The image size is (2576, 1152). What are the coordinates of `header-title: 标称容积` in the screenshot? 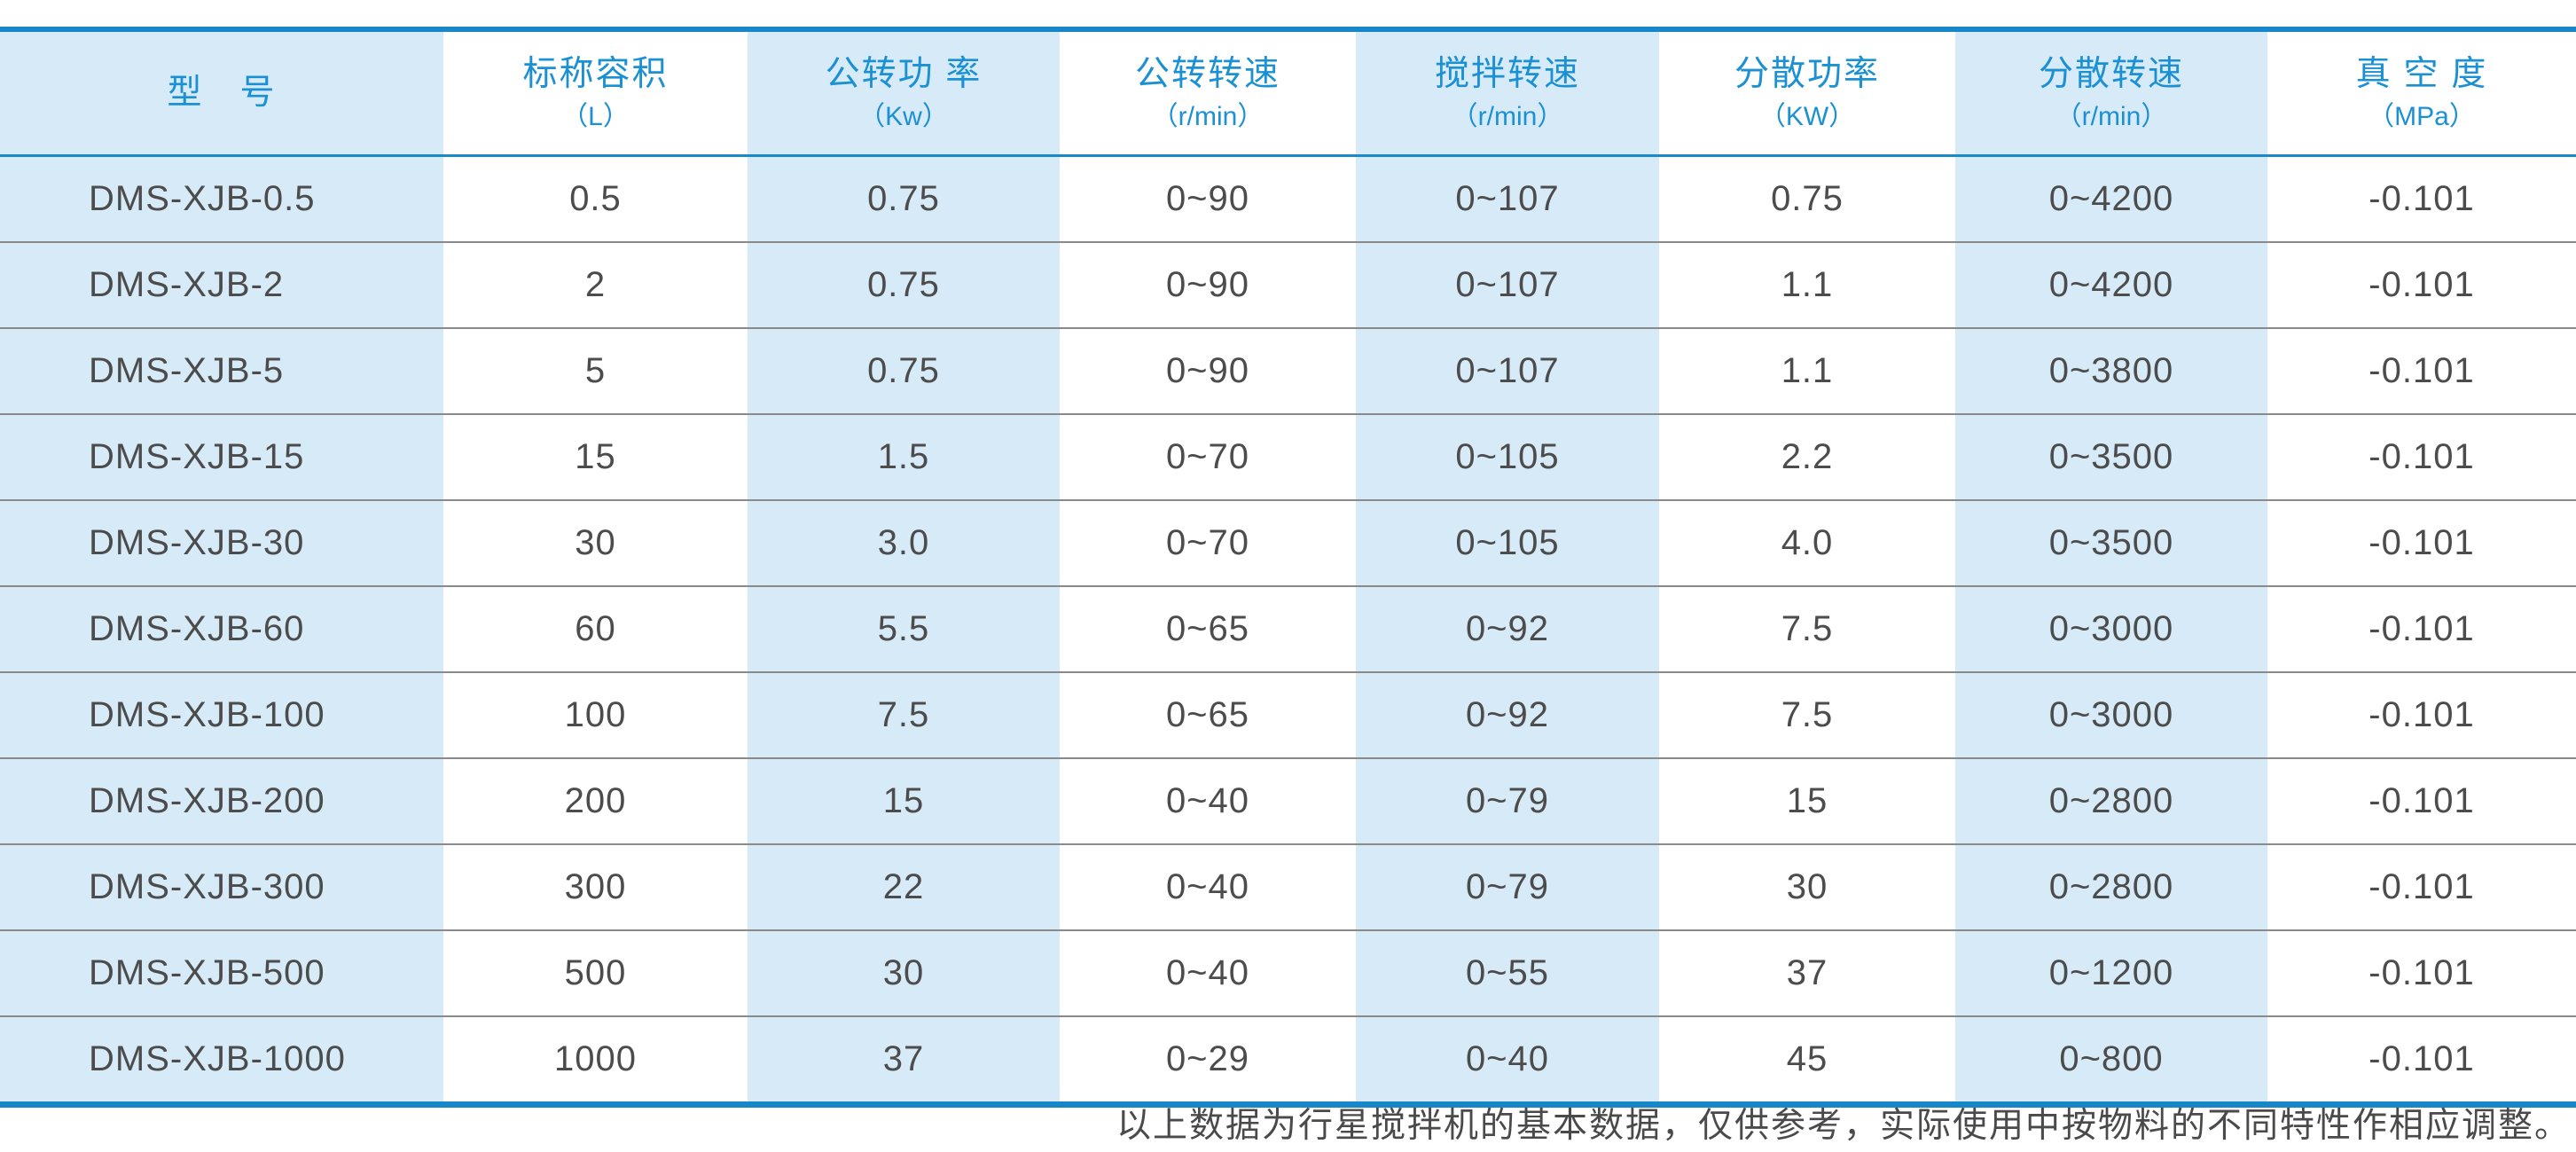 It's located at (595, 73).